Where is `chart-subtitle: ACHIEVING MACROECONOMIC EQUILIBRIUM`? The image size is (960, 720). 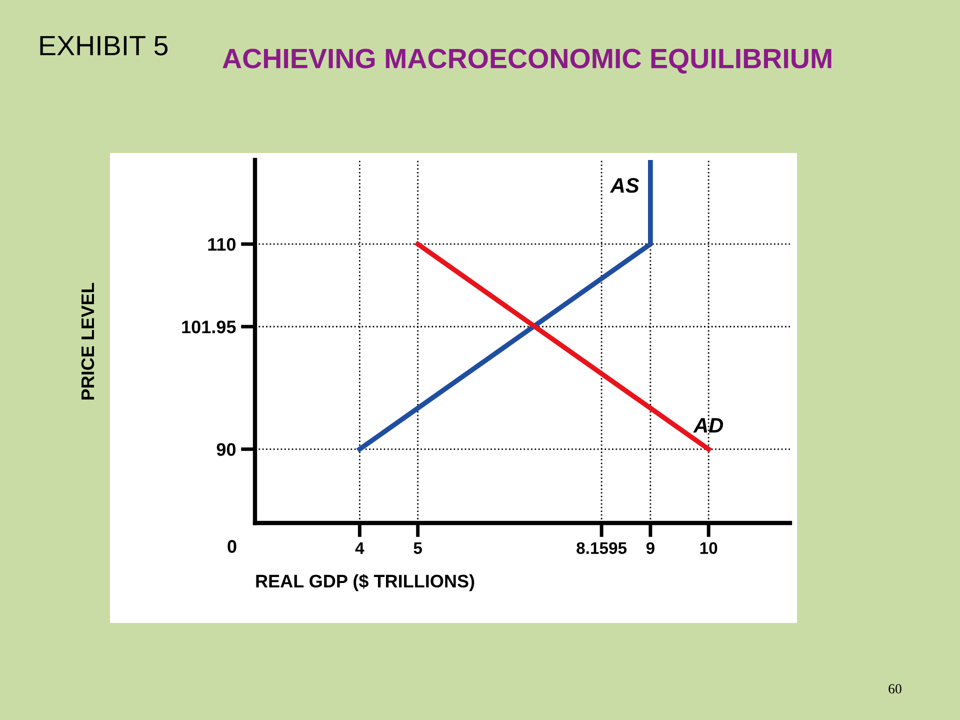
chart-subtitle: ACHIEVING MACROECONOMIC EQUILIBRIUM is located at coordinates (527, 61).